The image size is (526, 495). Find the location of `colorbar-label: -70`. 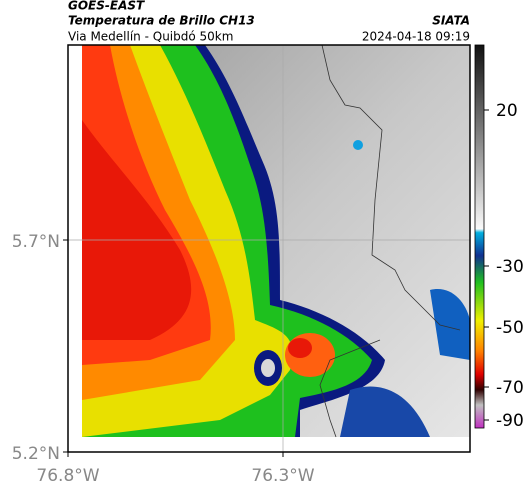

colorbar-label: -70 is located at coordinates (510, 388).